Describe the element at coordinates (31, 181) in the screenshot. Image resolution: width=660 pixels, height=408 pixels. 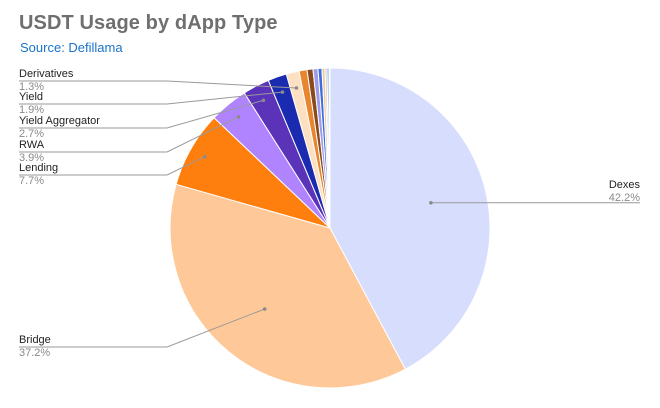
I see `pct-lending: 7.7%` at that location.